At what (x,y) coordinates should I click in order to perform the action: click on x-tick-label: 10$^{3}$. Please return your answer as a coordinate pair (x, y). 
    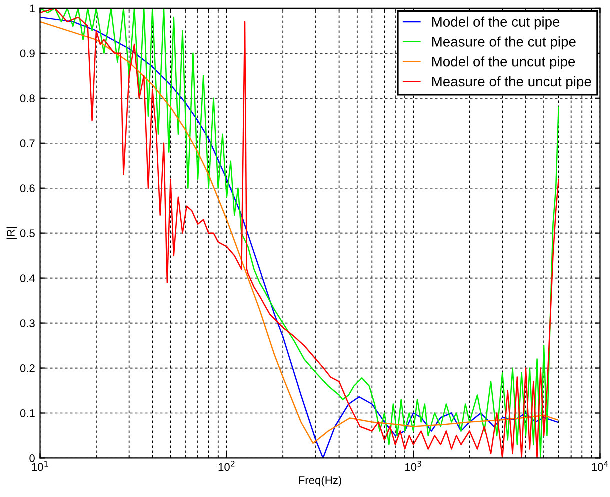
    Looking at the image, I should click on (414, 466).